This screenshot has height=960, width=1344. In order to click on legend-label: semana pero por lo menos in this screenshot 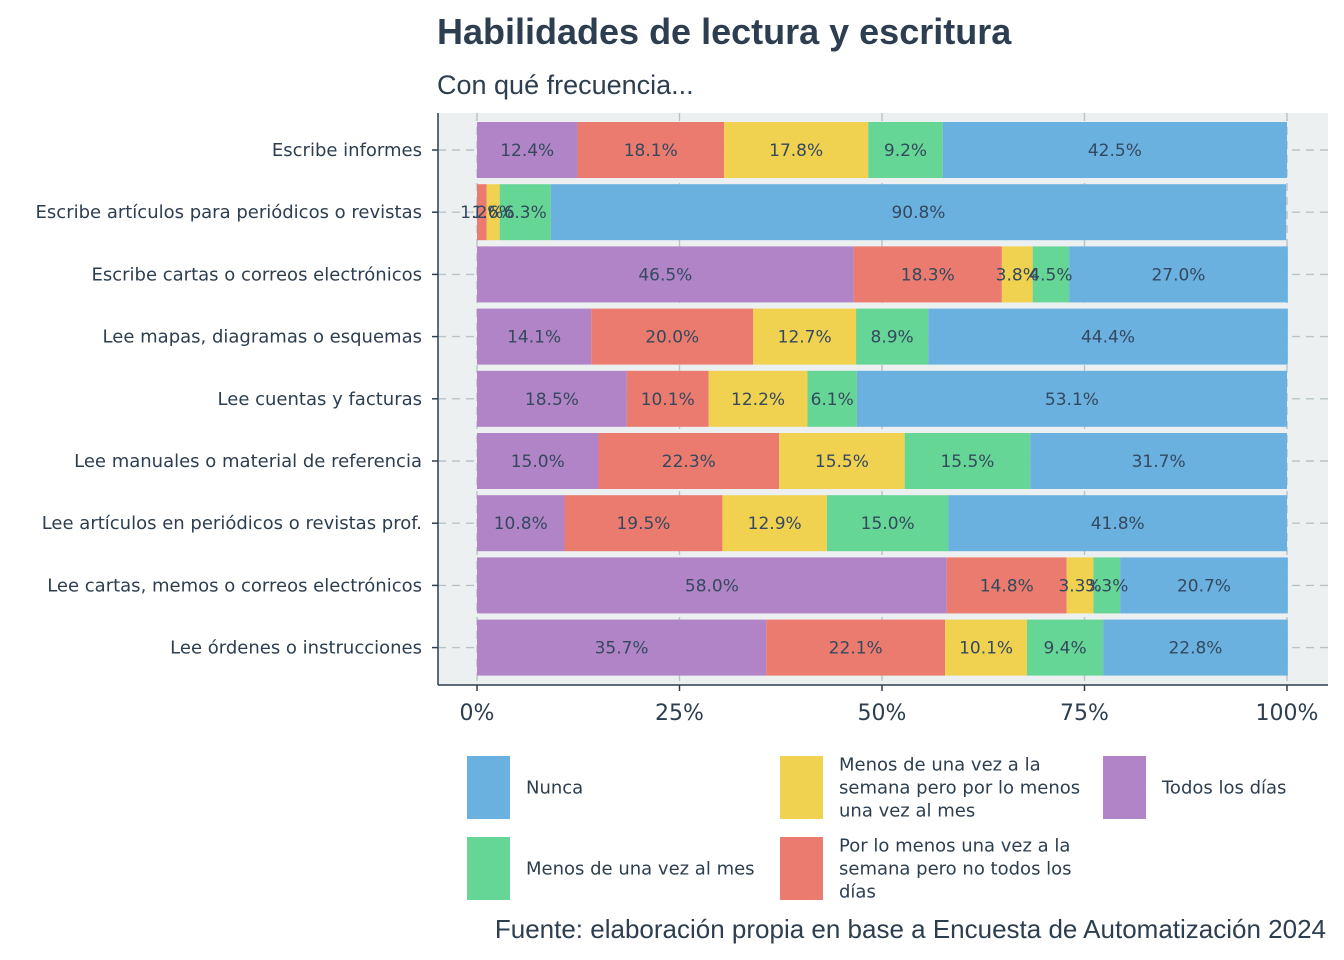, I will do `click(959, 788)`.